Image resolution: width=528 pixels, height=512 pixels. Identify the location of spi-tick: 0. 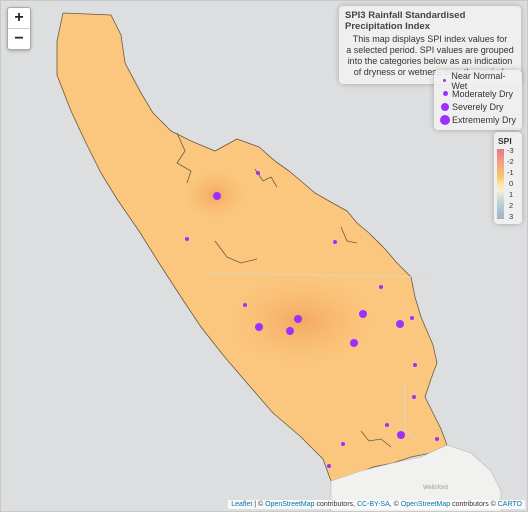
(511, 183).